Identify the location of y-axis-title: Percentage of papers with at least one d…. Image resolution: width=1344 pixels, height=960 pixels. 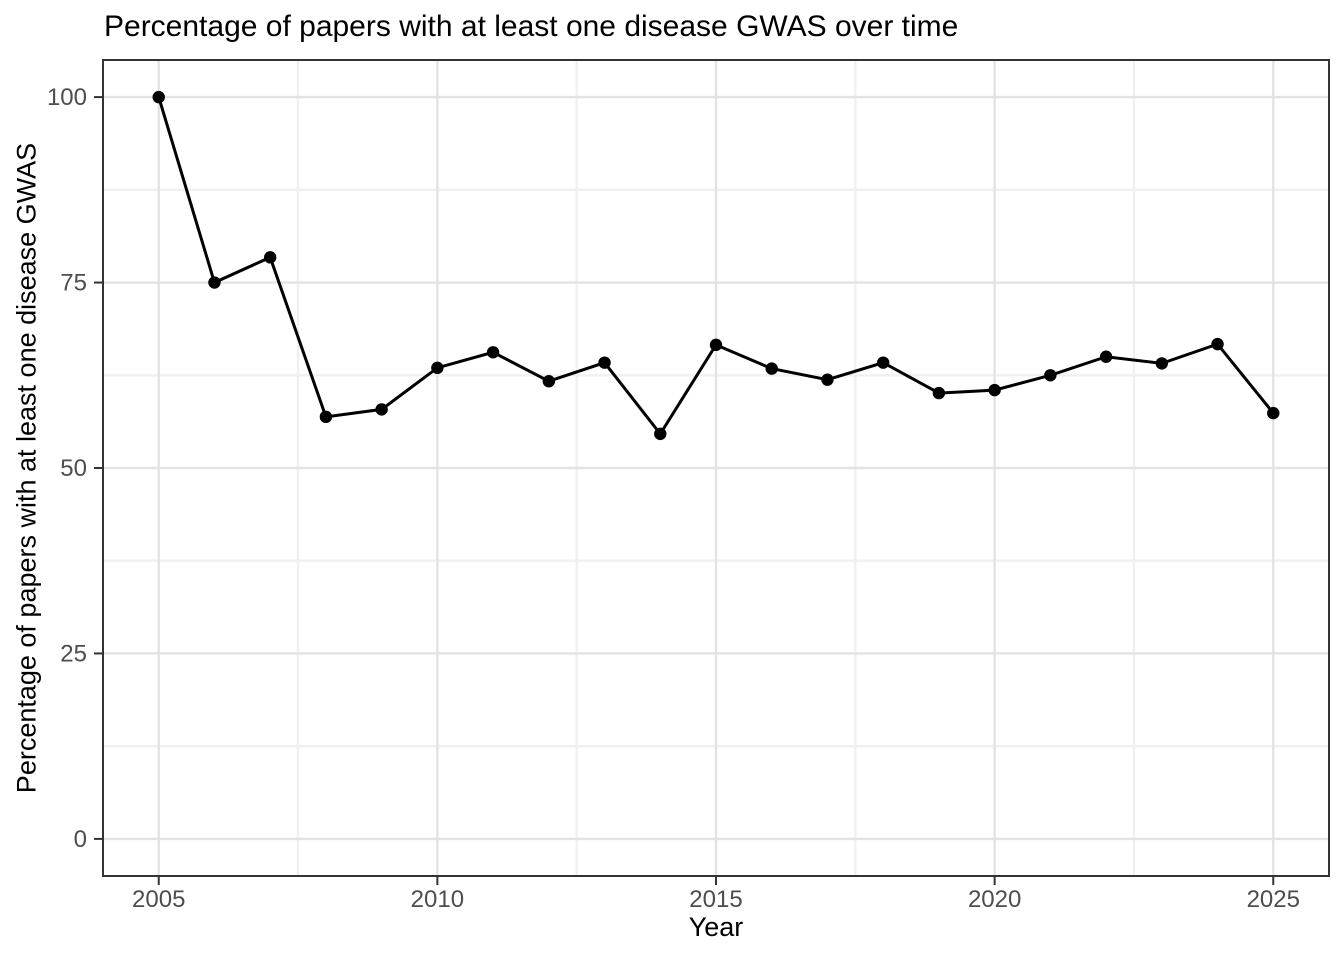
(26, 468).